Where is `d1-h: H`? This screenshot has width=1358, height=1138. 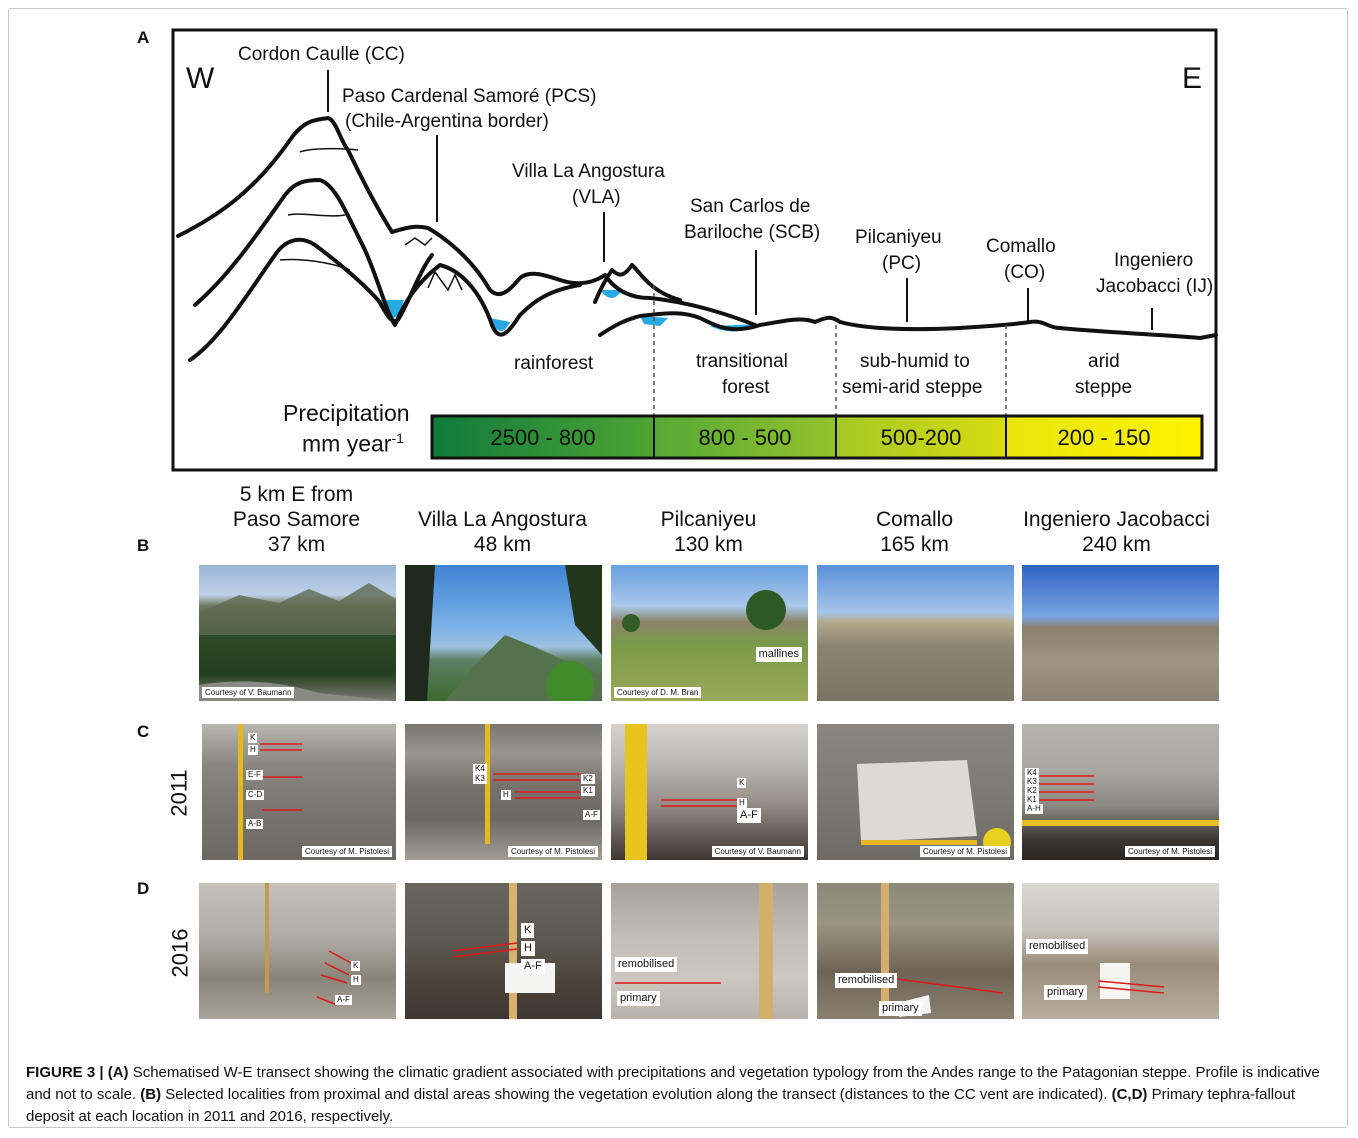 d1-h: H is located at coordinates (356, 980).